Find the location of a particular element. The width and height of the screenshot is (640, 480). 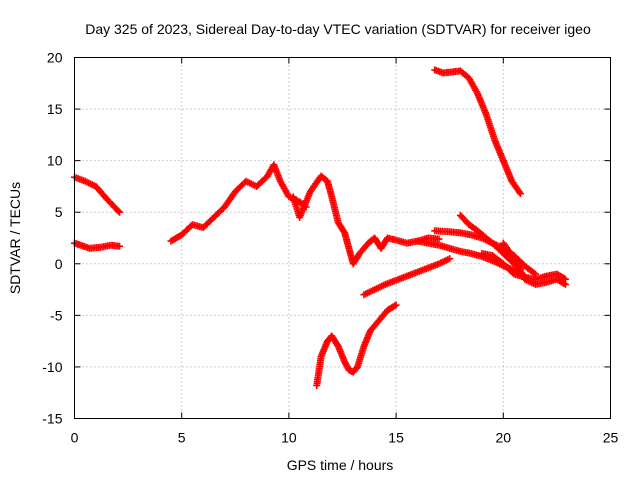

y-tick-label: -15 is located at coordinates (52, 419).